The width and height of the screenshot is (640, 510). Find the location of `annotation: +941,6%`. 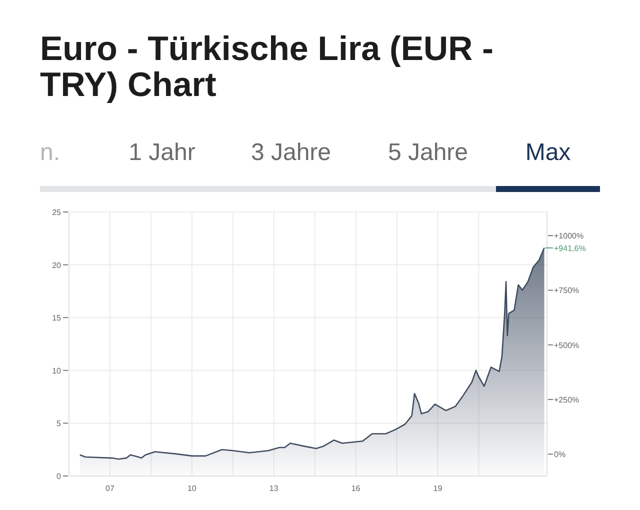

annotation: +941,6% is located at coordinates (570, 248).